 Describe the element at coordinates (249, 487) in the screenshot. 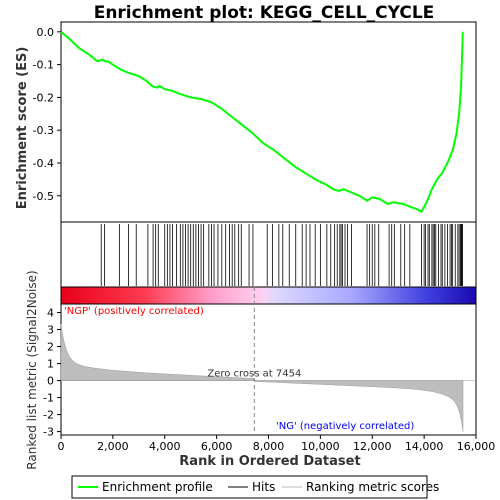

I see `legend-box` at that location.